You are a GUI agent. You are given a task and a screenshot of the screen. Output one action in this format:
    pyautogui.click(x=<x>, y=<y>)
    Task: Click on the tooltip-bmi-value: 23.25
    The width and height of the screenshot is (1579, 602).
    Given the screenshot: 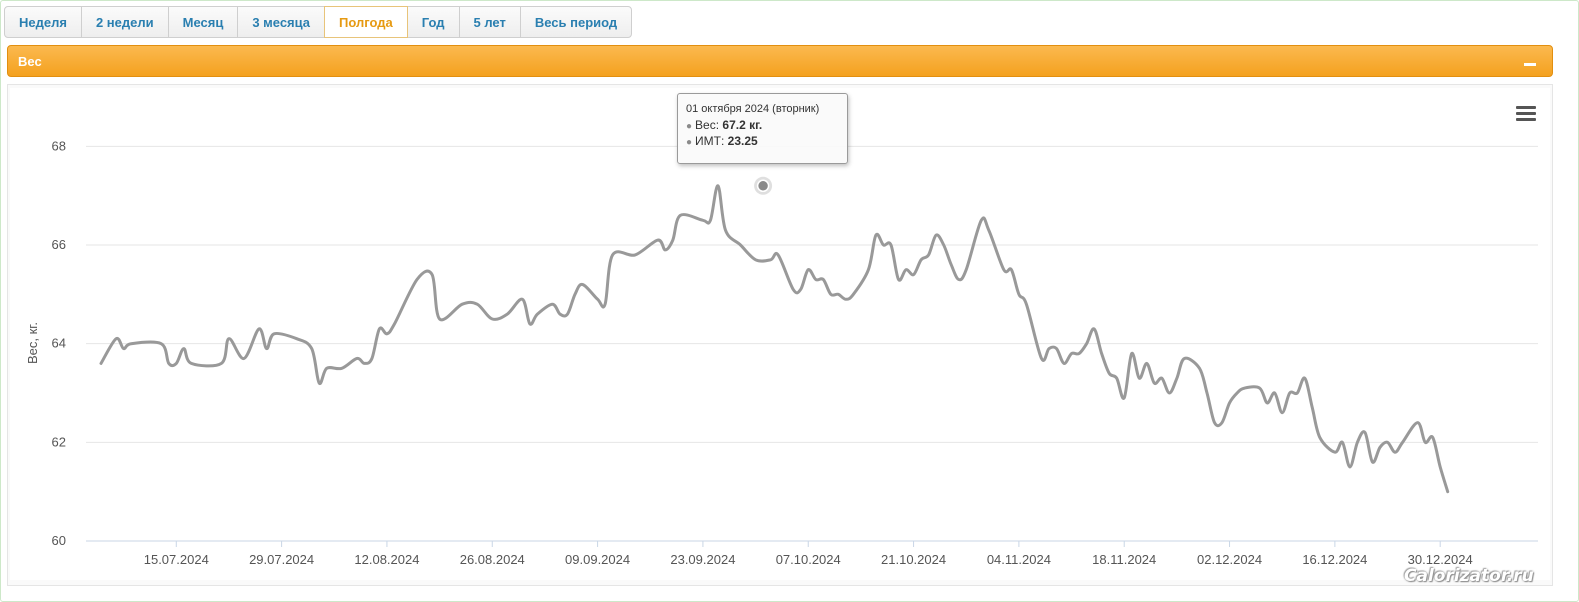 What is the action you would take?
    pyautogui.click(x=742, y=141)
    